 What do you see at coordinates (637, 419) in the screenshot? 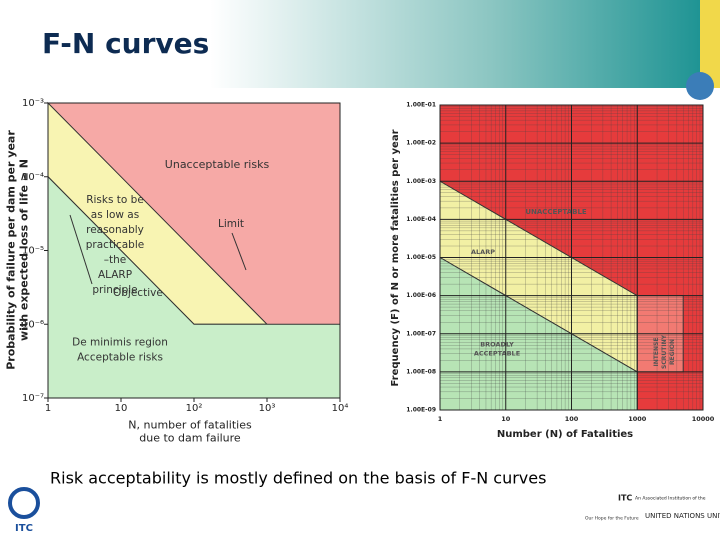
I see `x-tick-label: 1000` at bounding box center [637, 419].